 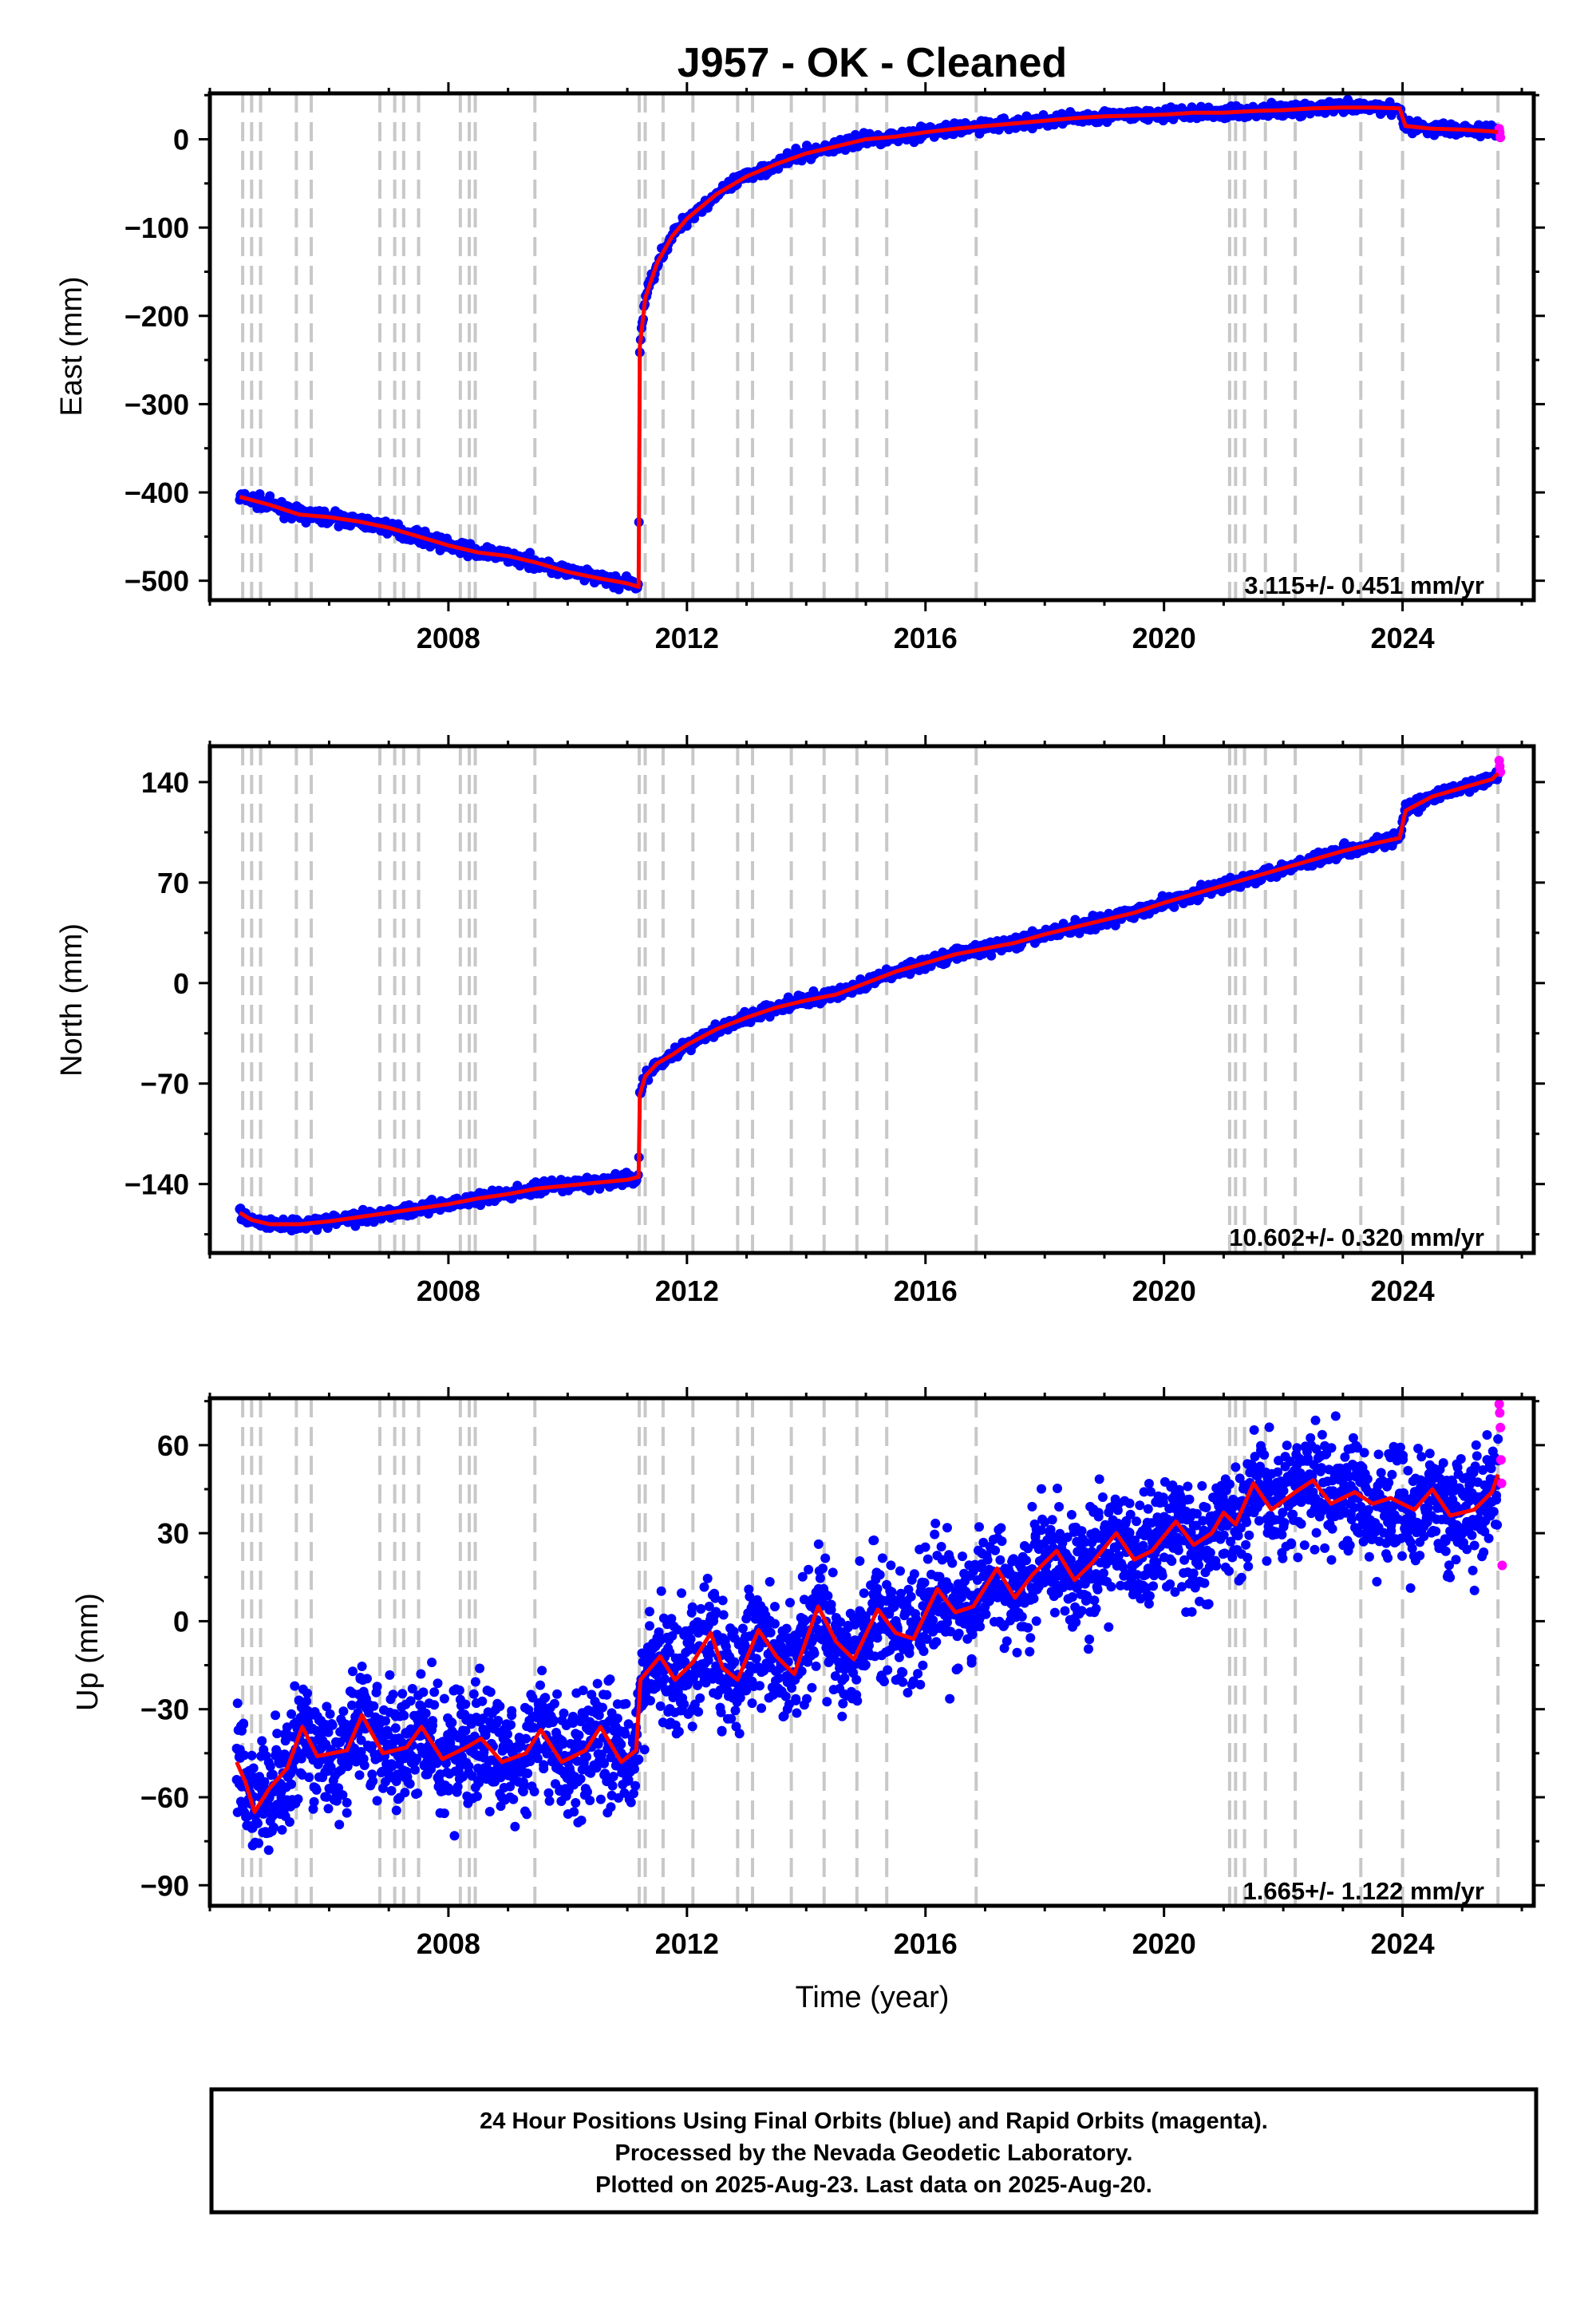 I want to click on x-tick-label: 2012, so click(x=687, y=1291).